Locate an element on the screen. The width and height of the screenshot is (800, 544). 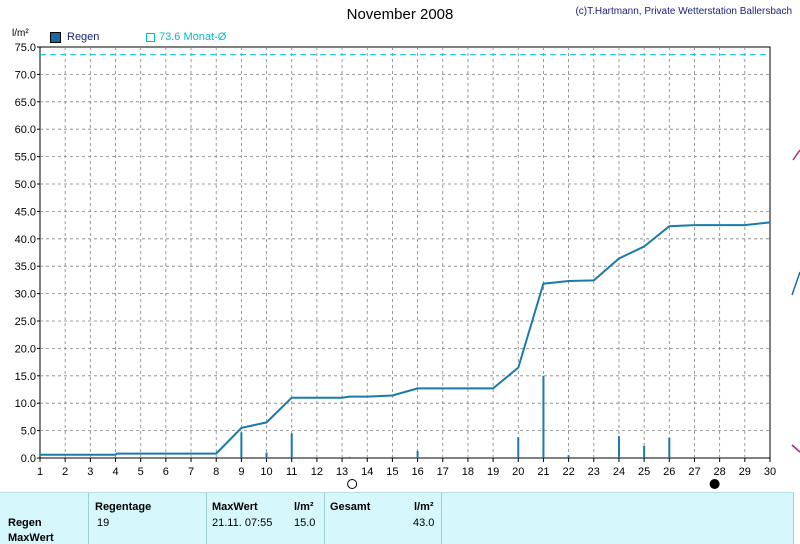
legend-rain: Regen is located at coordinates (74, 37).